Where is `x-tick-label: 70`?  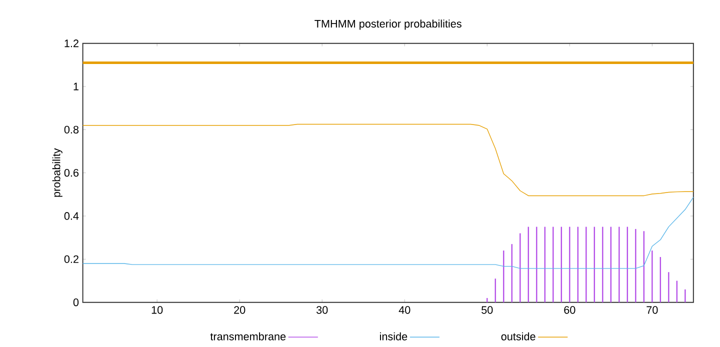 x-tick-label: 70 is located at coordinates (652, 310).